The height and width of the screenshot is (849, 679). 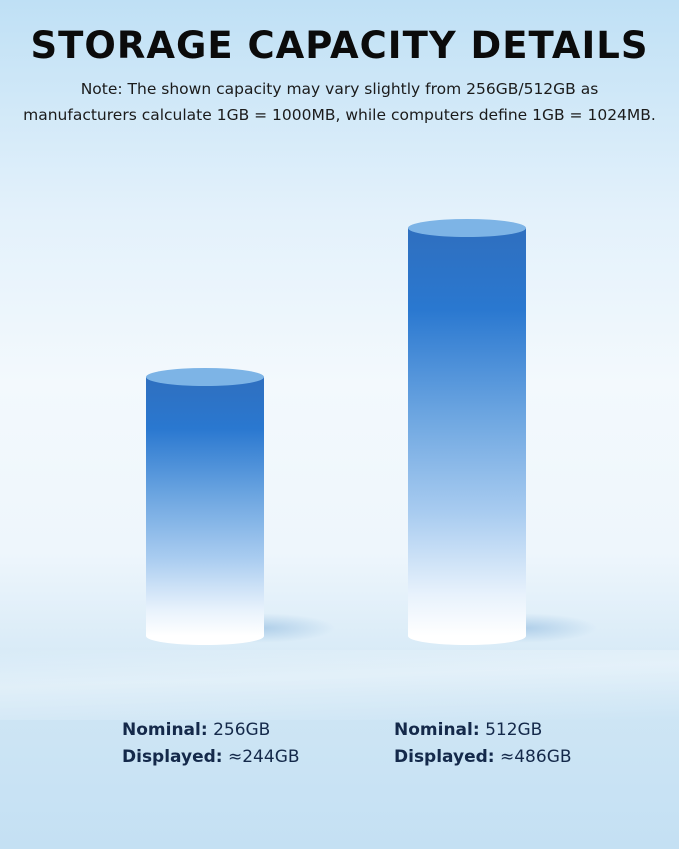 What do you see at coordinates (339, 45) in the screenshot?
I see `page-title: STORAGE CAPACITY DETAILS` at bounding box center [339, 45].